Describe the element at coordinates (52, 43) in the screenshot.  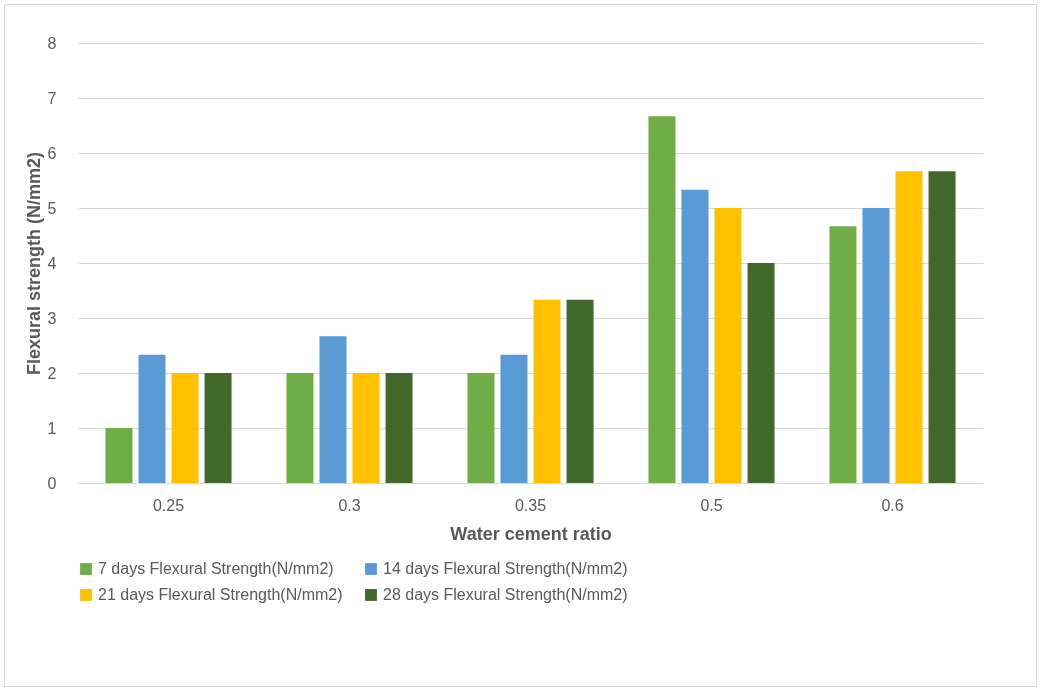
I see `y-tick-label: 8` at that location.